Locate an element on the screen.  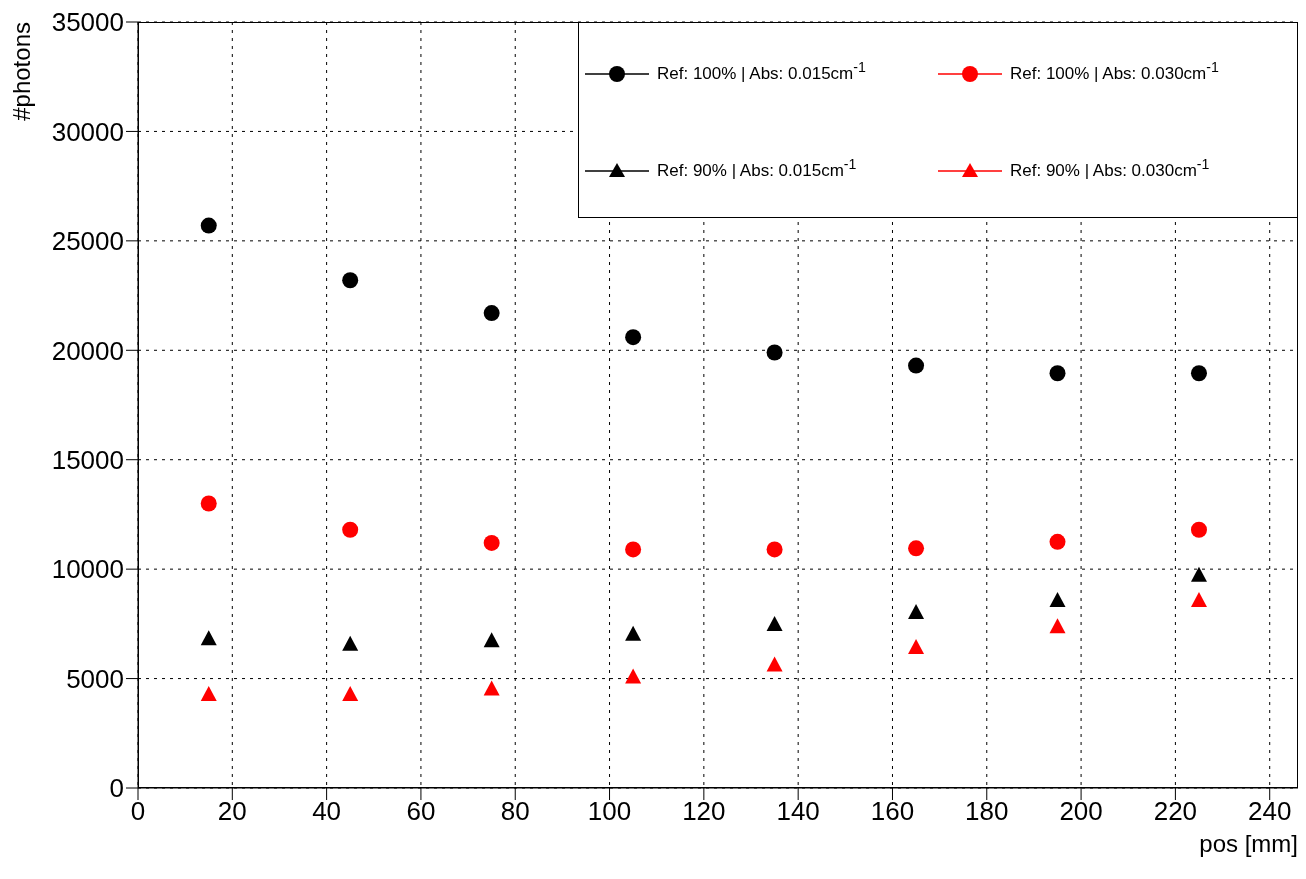
y-tick-label: 5000 is located at coordinates (95, 678).